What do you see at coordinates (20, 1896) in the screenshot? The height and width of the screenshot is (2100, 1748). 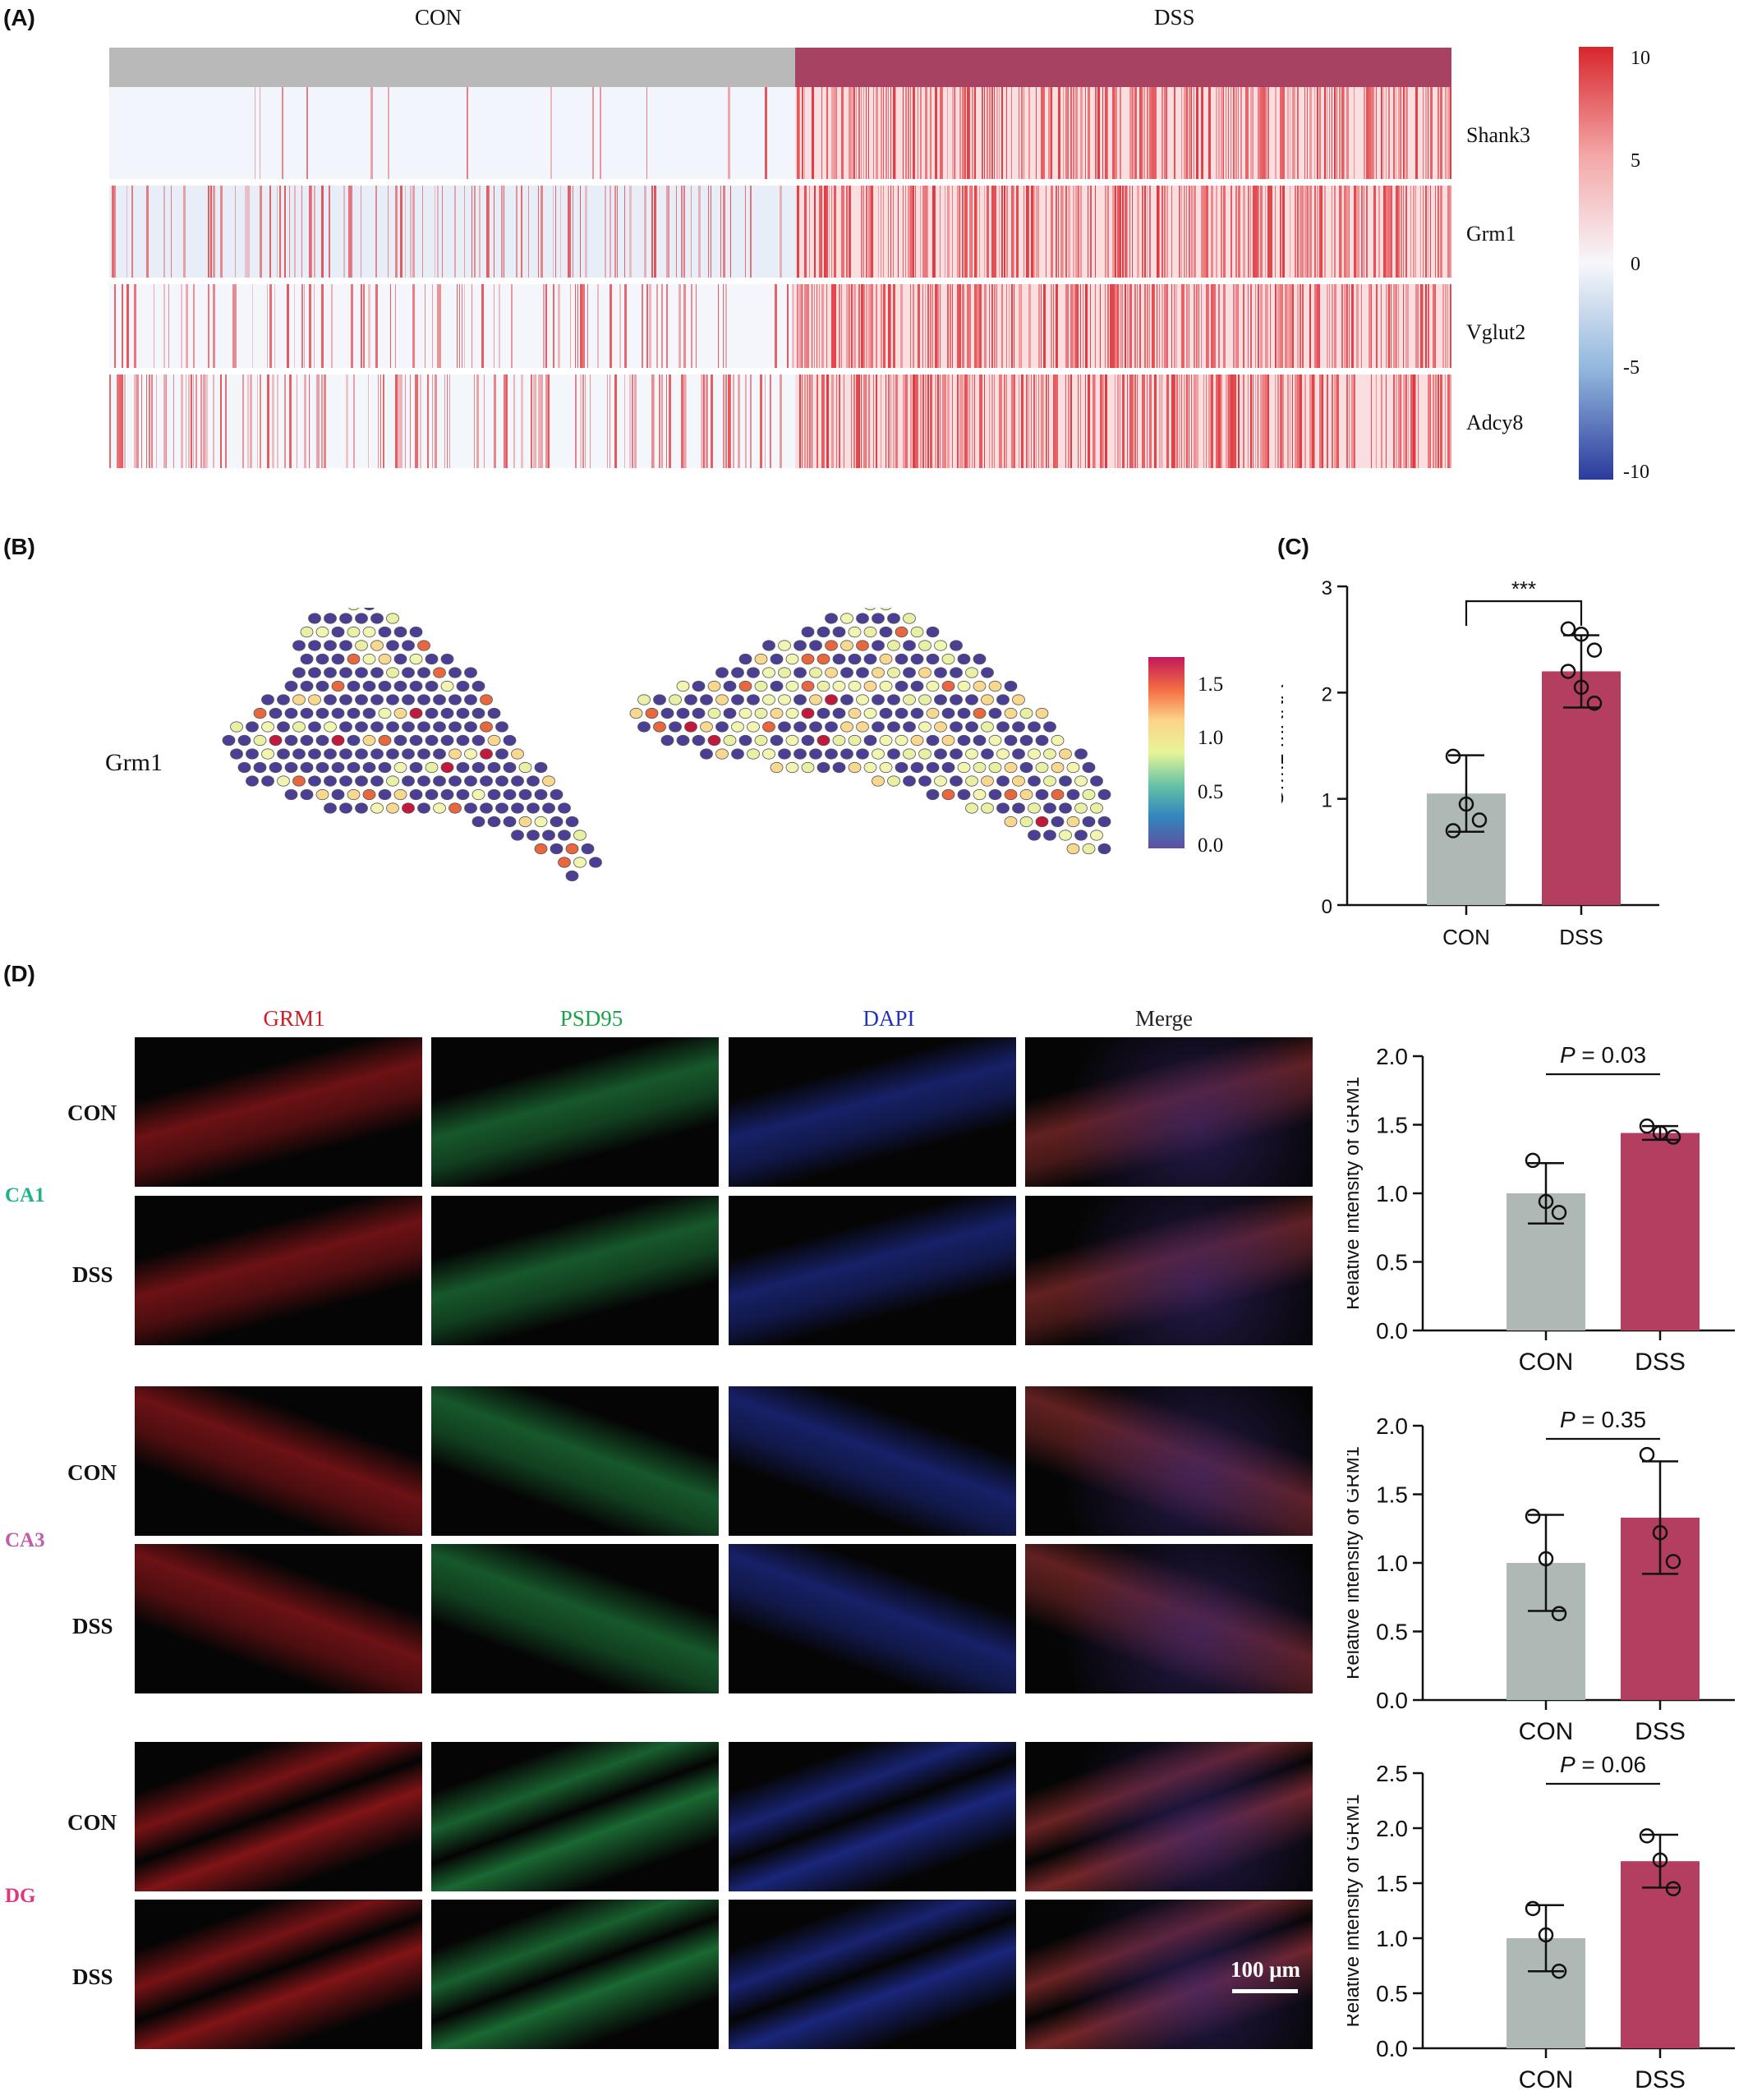 I see `region-label-dg: DG` at bounding box center [20, 1896].